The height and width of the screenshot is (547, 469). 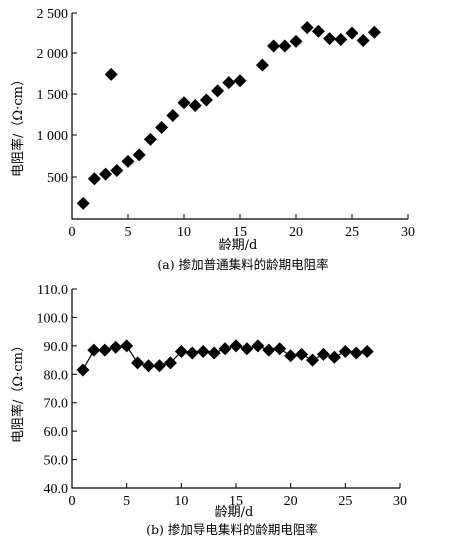 What do you see at coordinates (56, 489) in the screenshot?
I see `chart-b-ytick-label: 40.0` at bounding box center [56, 489].